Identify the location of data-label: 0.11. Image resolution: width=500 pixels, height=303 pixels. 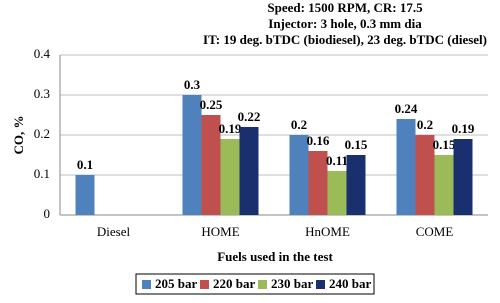
(337, 160).